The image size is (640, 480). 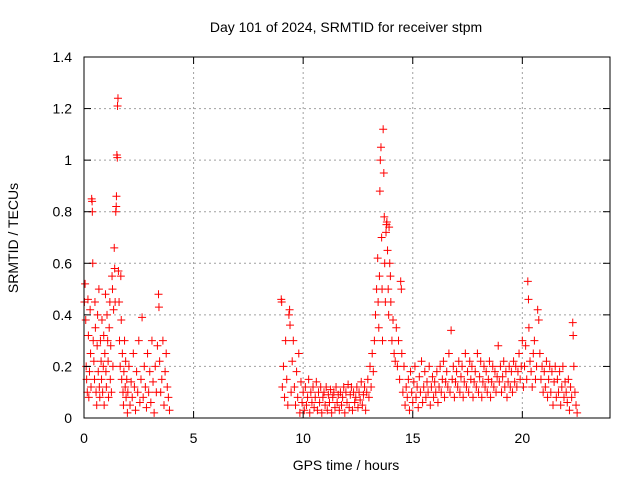 I want to click on x-tick-labels: 0 5 10 15 20, so click(x=305, y=438).